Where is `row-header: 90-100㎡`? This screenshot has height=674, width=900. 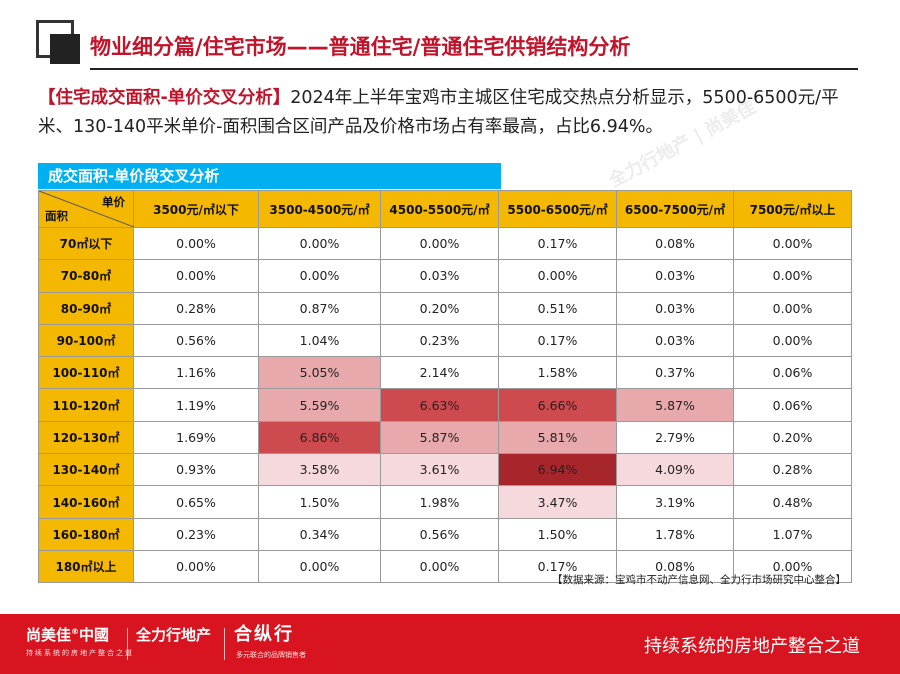 row-header: 90-100㎡ is located at coordinates (86, 340).